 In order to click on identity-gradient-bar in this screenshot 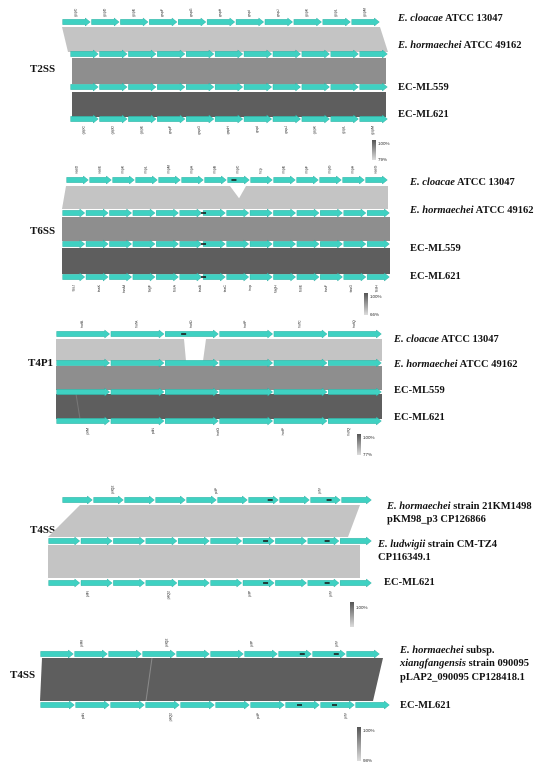, I will do `click(352, 614)`.